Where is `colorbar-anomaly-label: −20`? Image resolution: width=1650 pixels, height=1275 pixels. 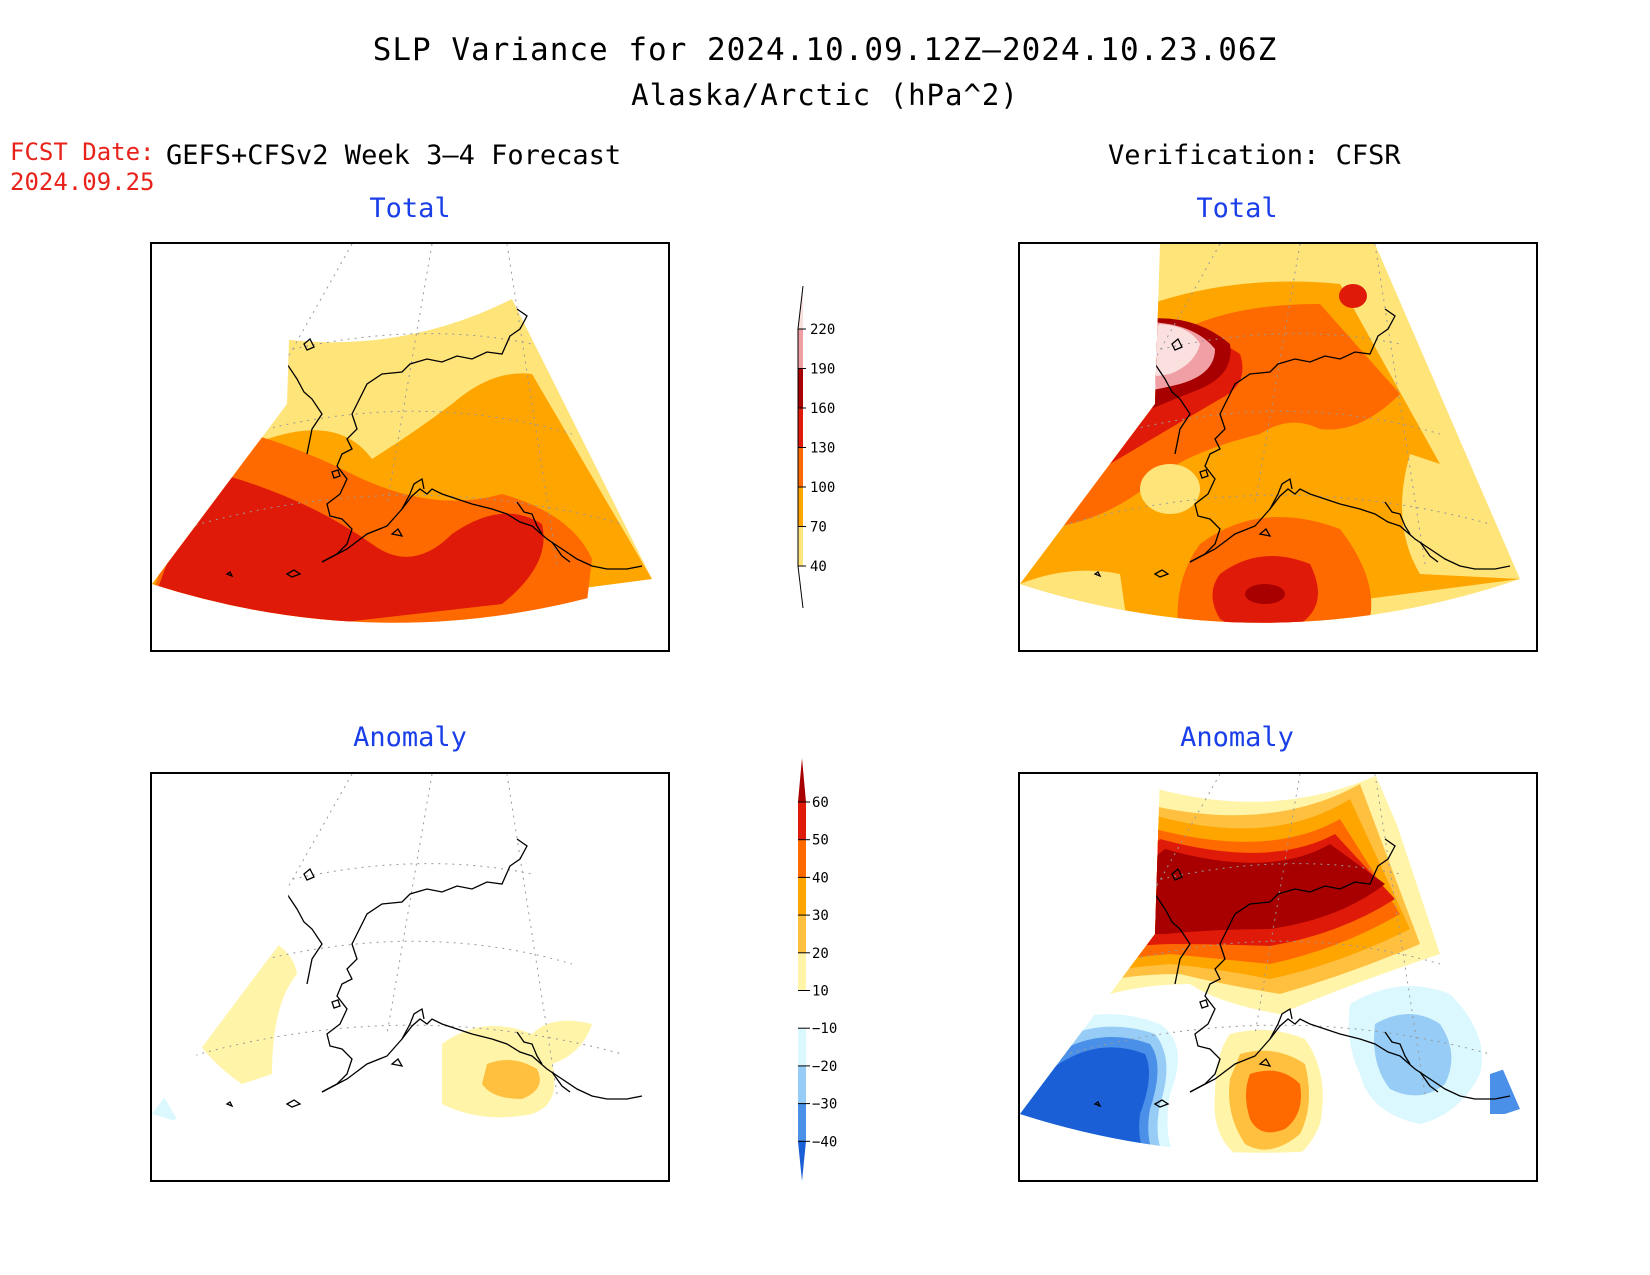 colorbar-anomaly-label: −20 is located at coordinates (824, 1067).